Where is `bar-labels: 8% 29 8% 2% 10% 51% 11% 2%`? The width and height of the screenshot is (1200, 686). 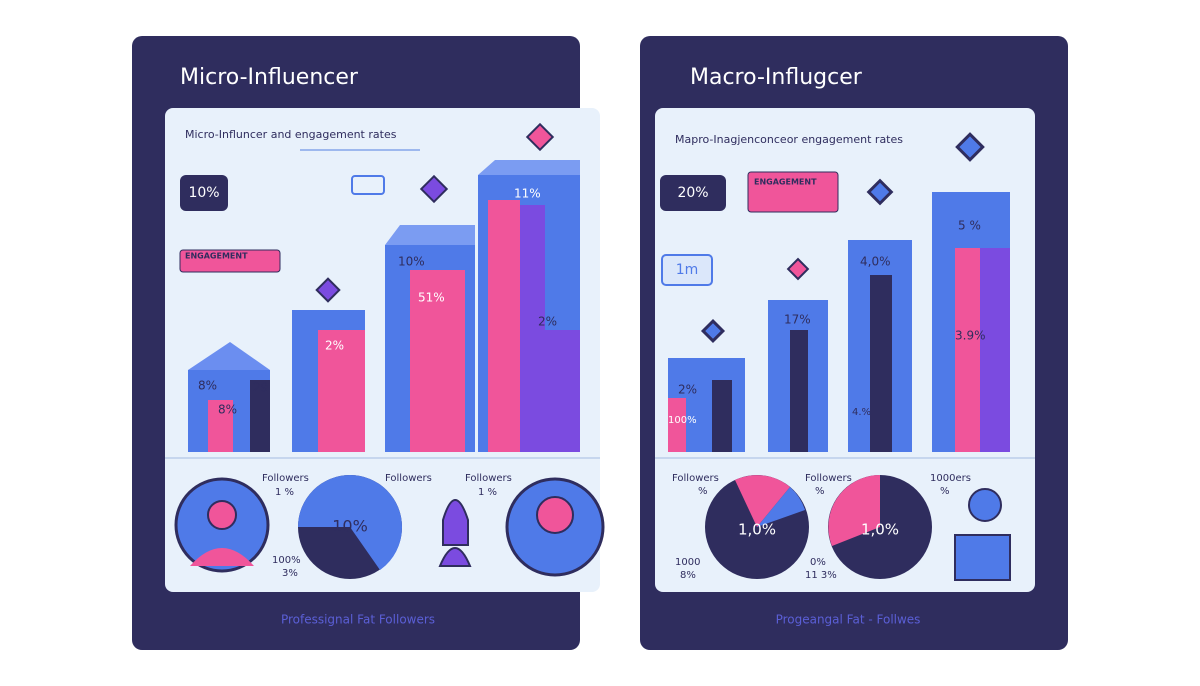
bar-labels: 8% 29 8% 2% 10% 51% 11% 2% is located at coordinates (377, 302).